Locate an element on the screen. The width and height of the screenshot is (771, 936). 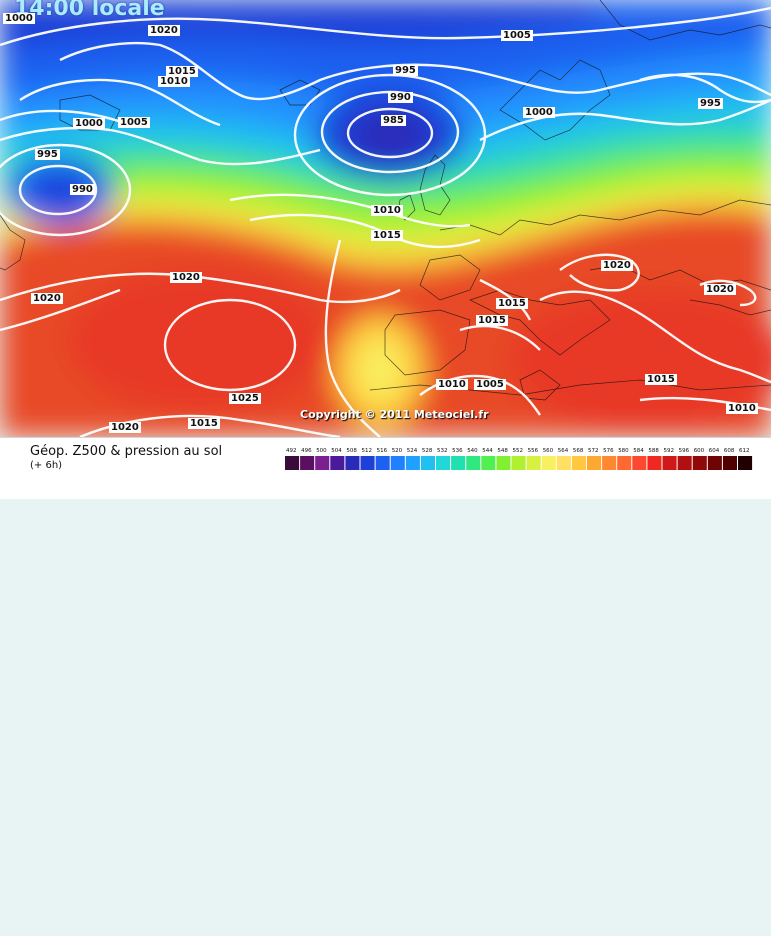
forecast-time-label: 14:00 locale is located at coordinates (89, 10).